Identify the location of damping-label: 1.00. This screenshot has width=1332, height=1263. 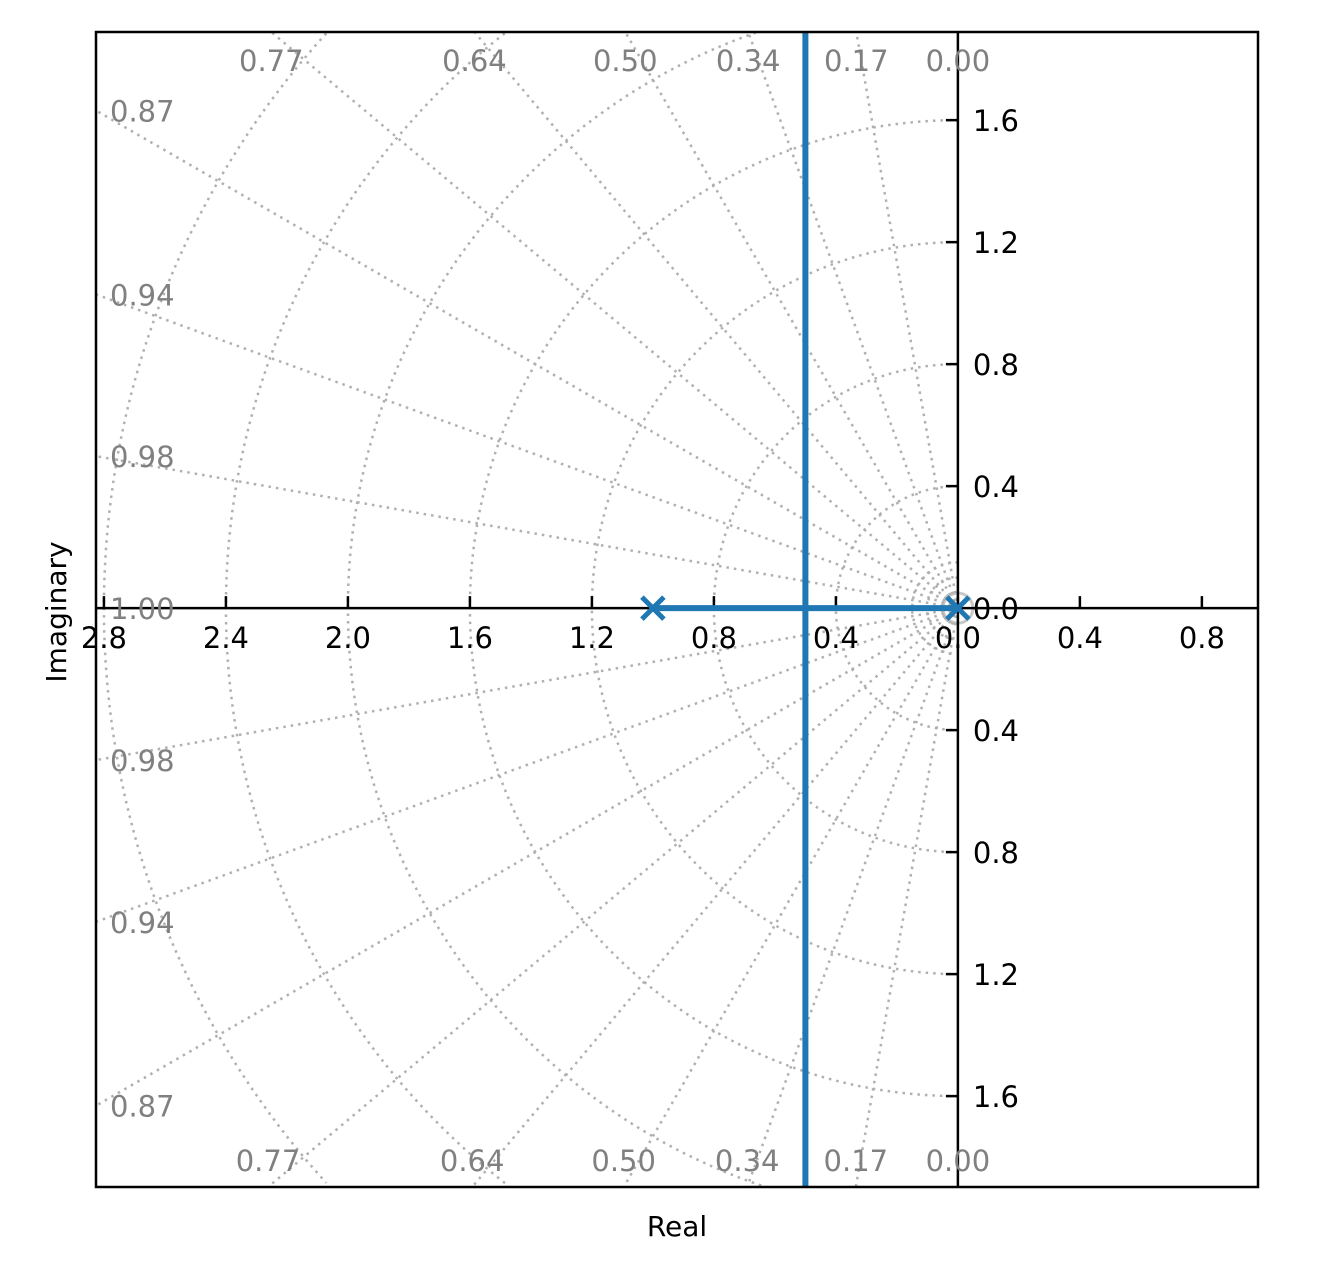
(142, 609).